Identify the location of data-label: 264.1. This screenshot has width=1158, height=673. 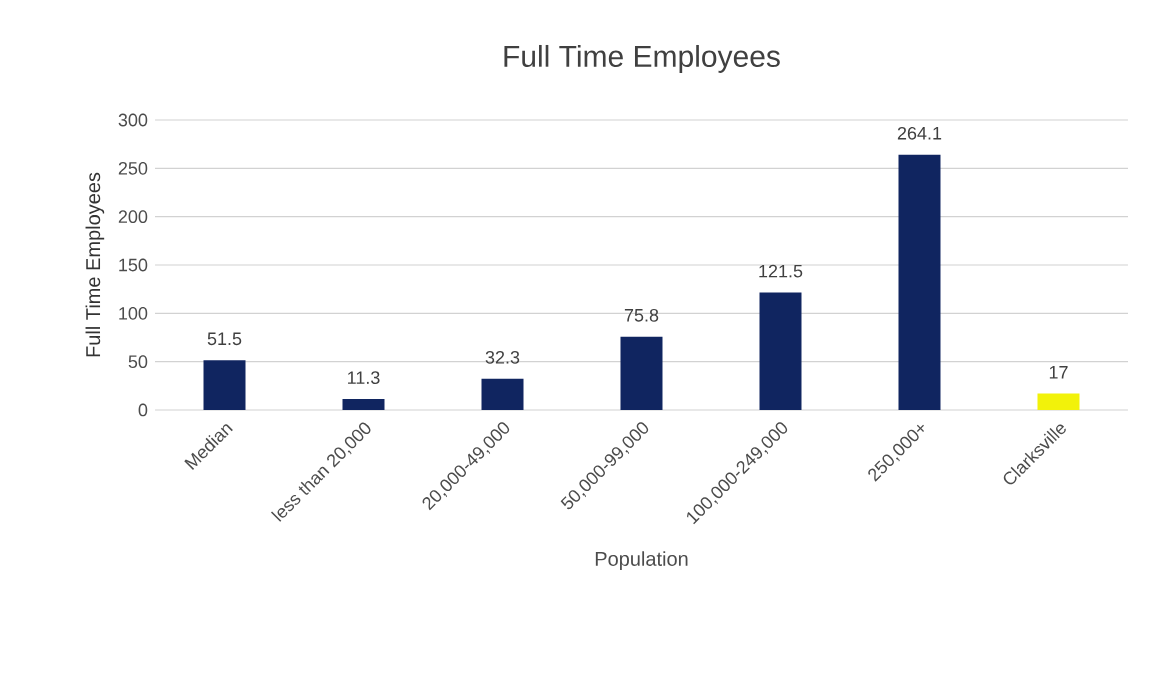
(919, 133).